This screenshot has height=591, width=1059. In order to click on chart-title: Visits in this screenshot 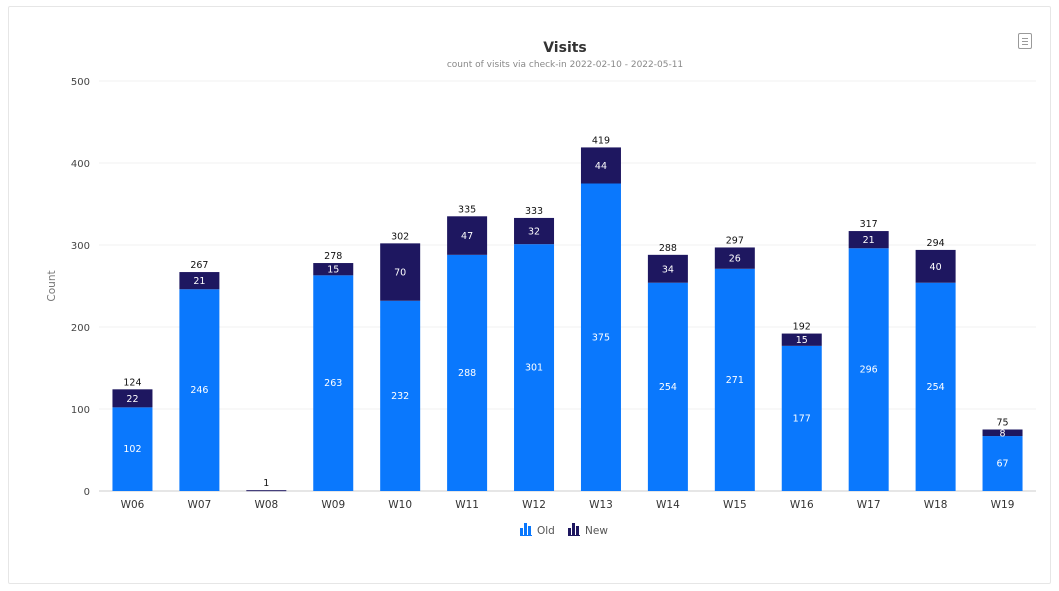, I will do `click(565, 48)`.